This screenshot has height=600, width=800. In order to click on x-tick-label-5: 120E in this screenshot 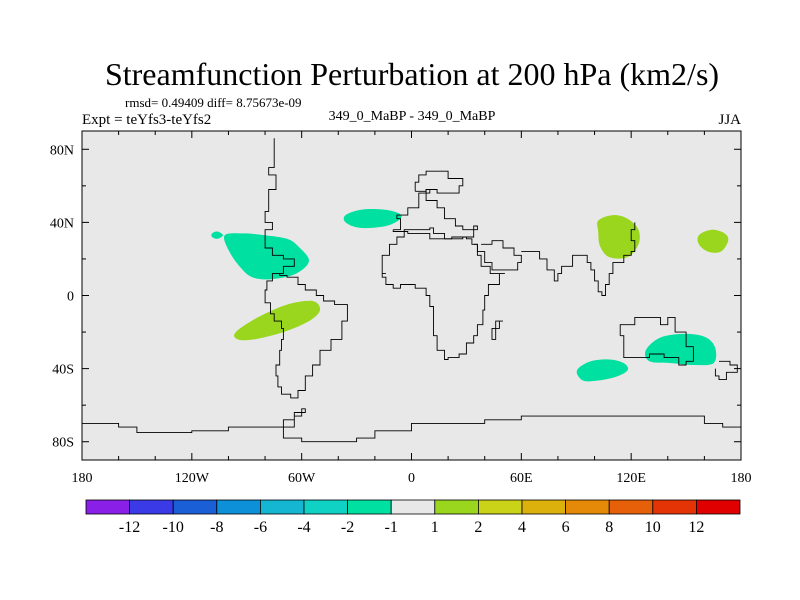, I will do `click(631, 478)`.